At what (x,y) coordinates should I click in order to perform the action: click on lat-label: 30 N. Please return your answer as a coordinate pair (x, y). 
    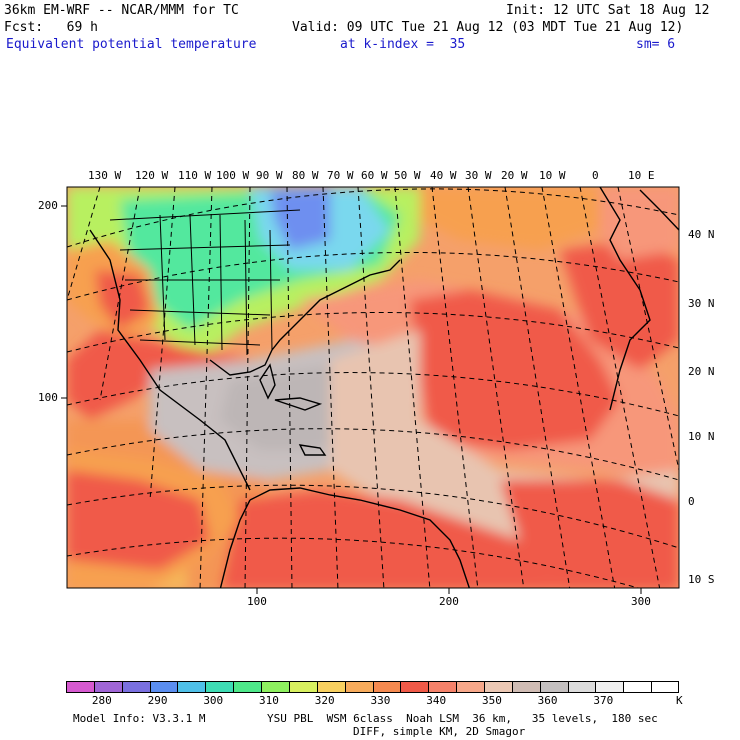
    Looking at the image, I should click on (701, 303).